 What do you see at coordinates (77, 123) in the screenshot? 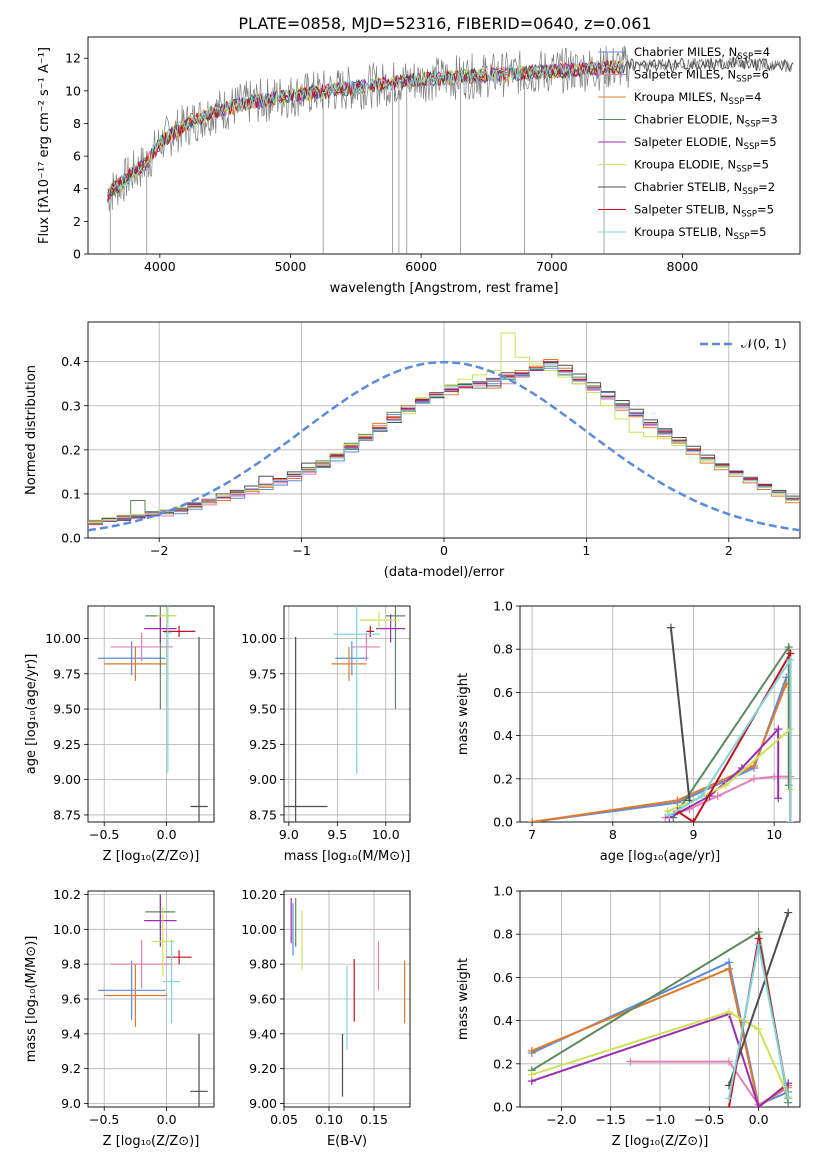
I see `y-tick-label: 8` at bounding box center [77, 123].